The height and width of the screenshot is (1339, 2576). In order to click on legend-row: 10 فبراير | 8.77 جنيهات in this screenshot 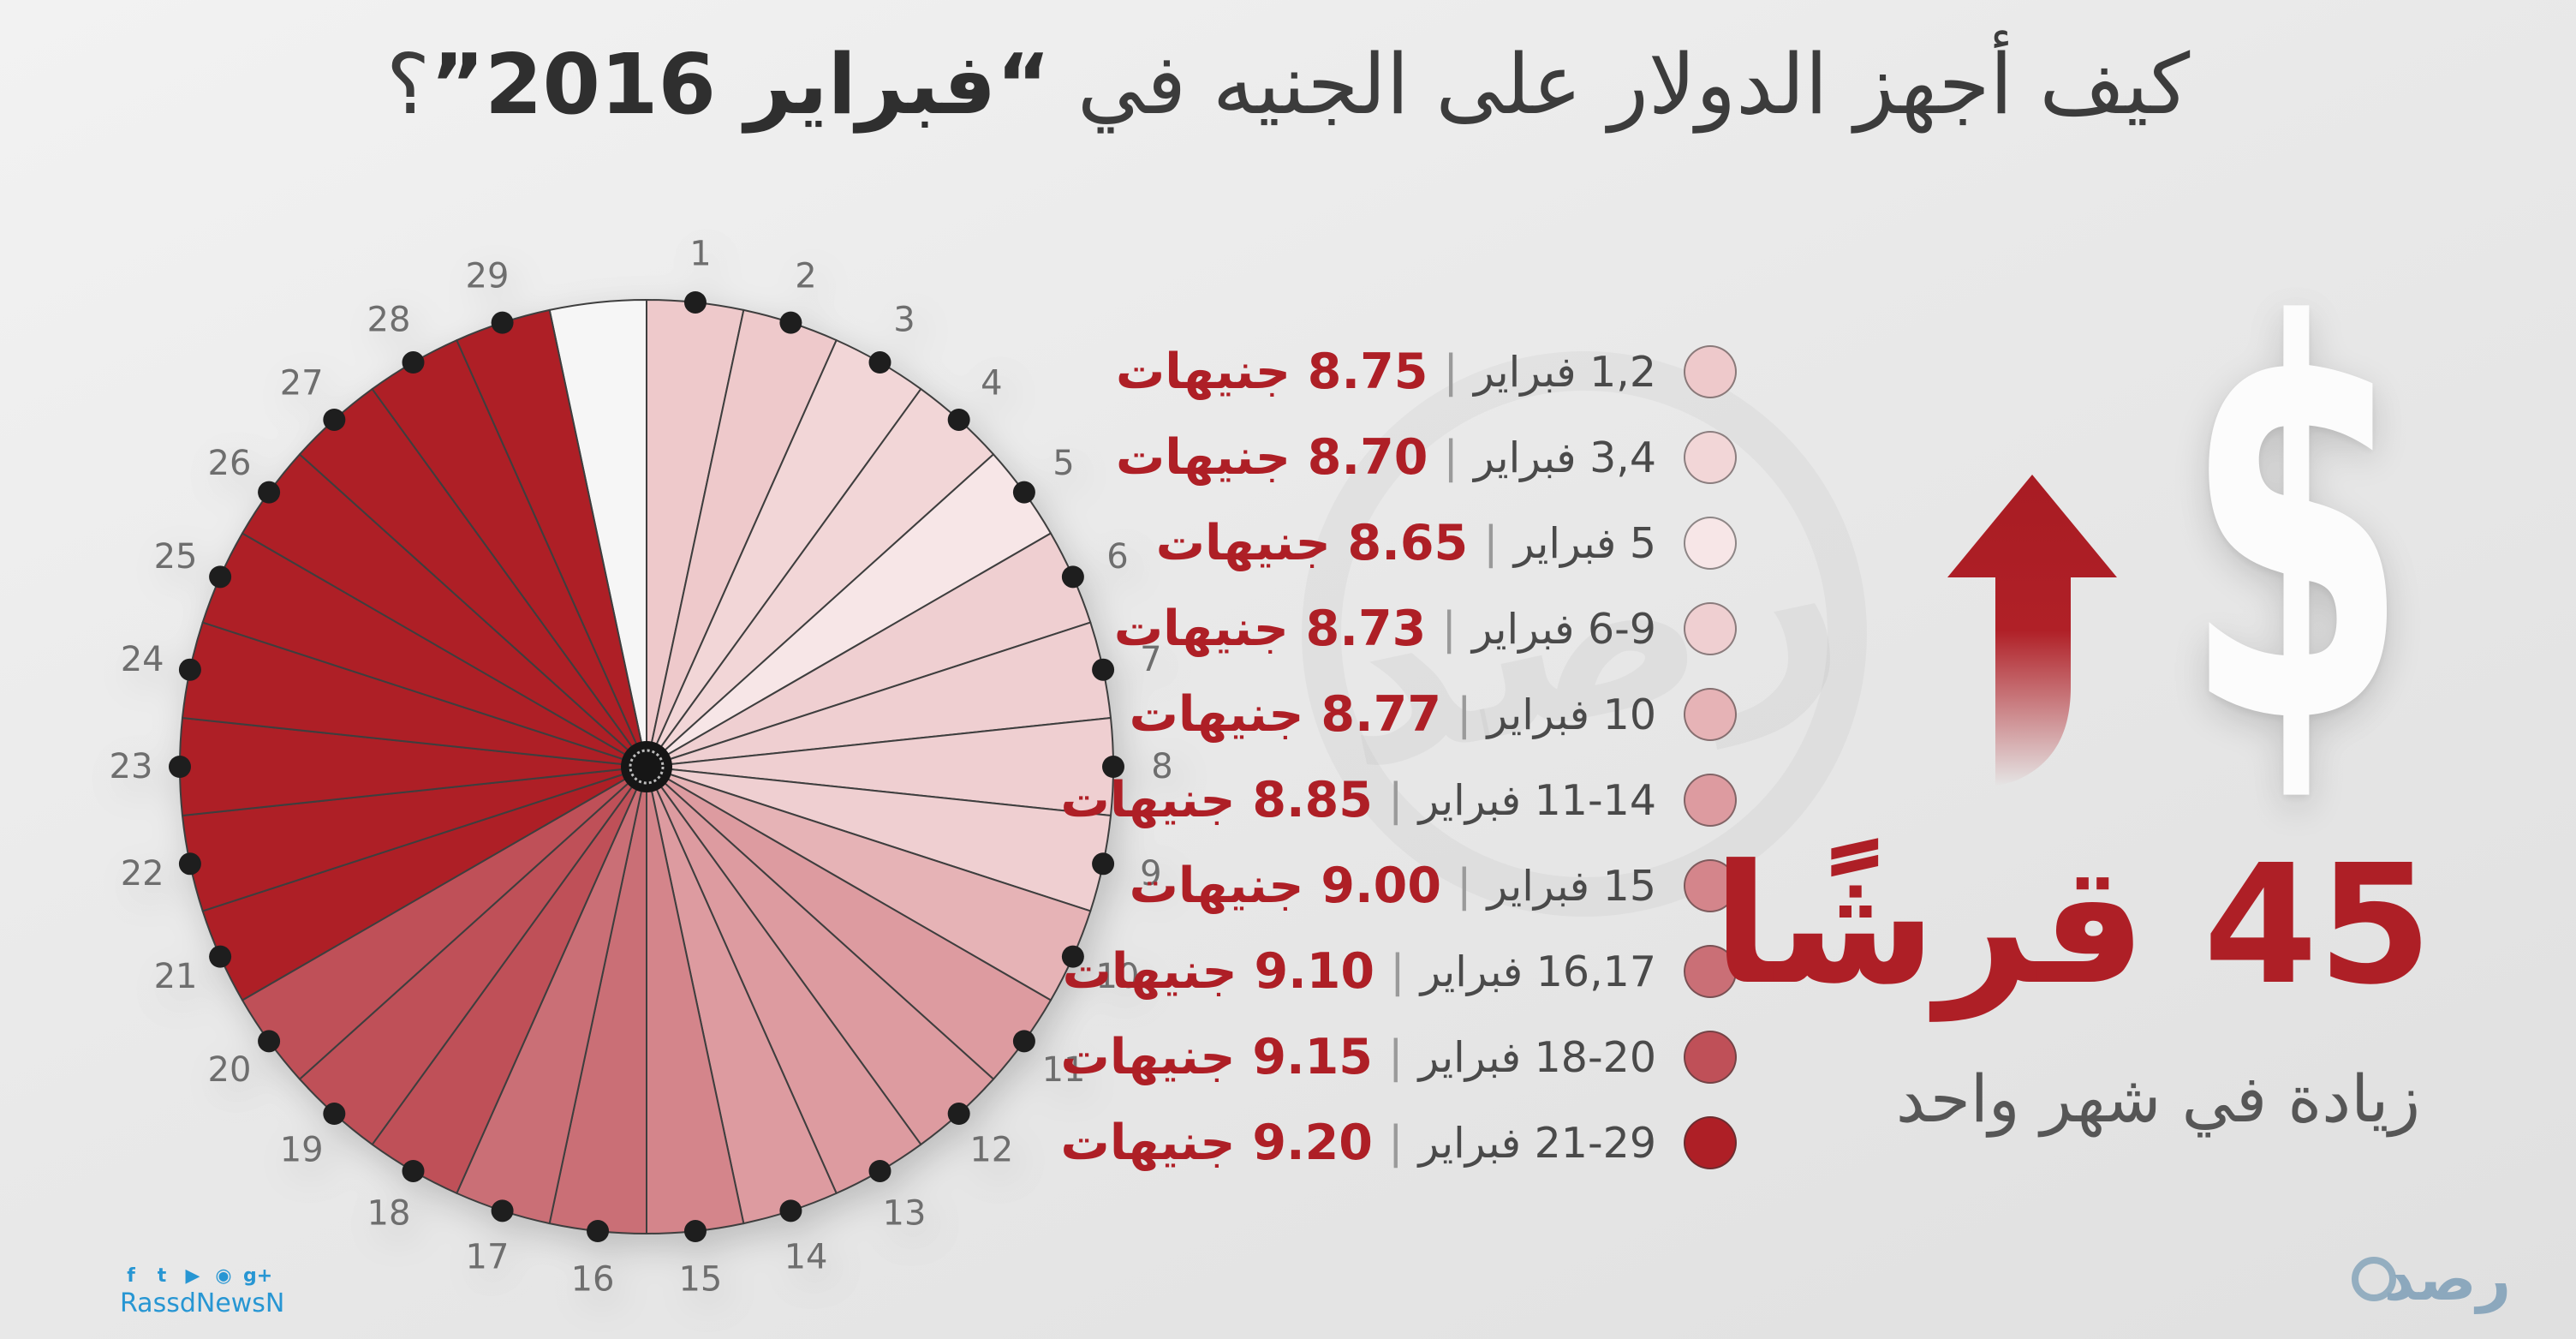, I will do `click(1433, 714)`.